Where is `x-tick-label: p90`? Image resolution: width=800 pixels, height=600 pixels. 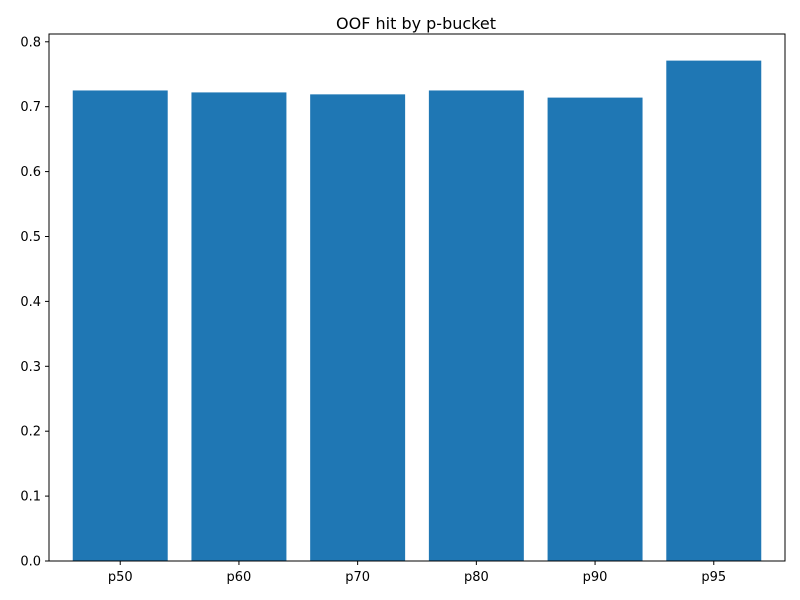 x-tick-label: p90 is located at coordinates (595, 577).